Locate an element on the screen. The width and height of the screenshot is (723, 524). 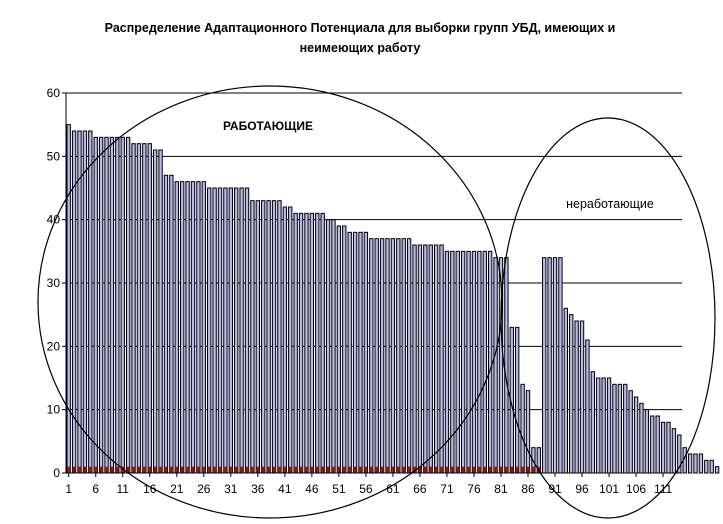
x-tick-label: 96 is located at coordinates (582, 489).